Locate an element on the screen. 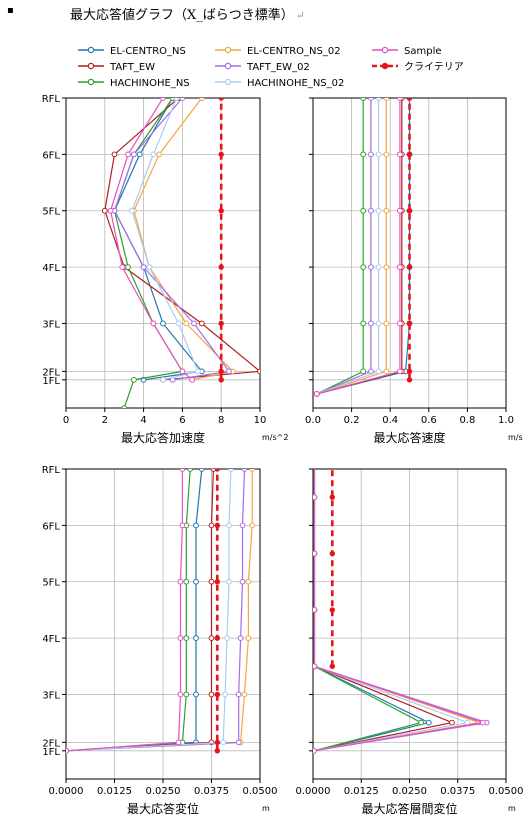  x-tick-label: 10 is located at coordinates (260, 420).